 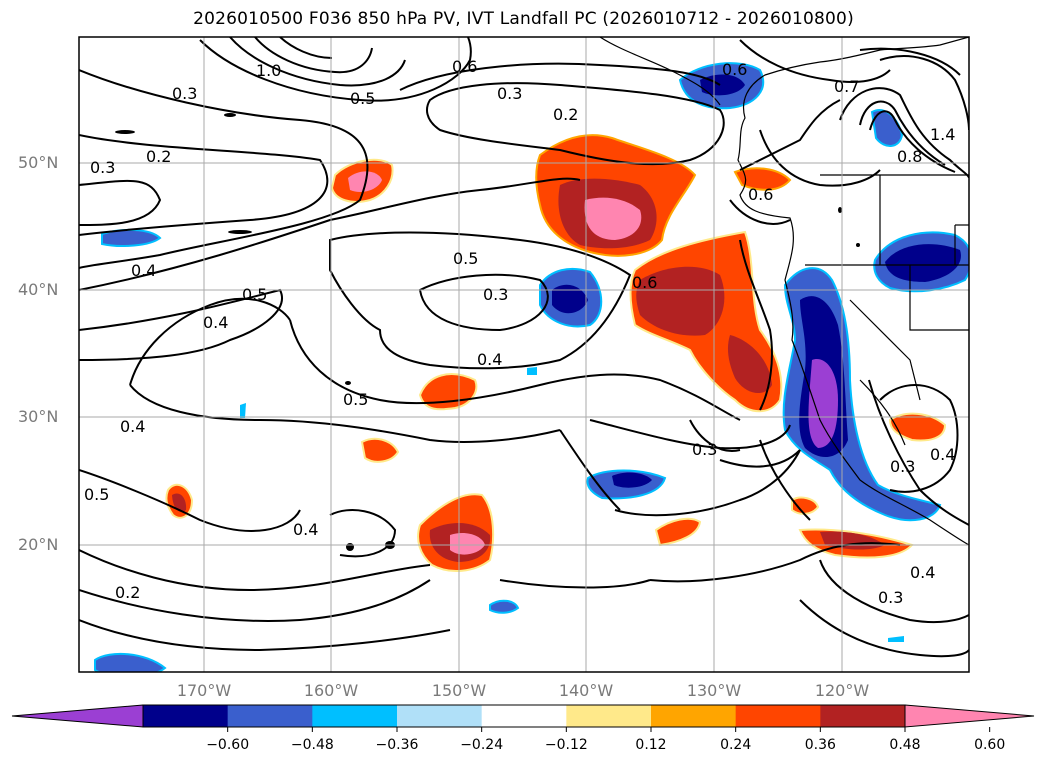 What do you see at coordinates (736, 745) in the screenshot?
I see `colorbar-tick-label: 0.24` at bounding box center [736, 745].